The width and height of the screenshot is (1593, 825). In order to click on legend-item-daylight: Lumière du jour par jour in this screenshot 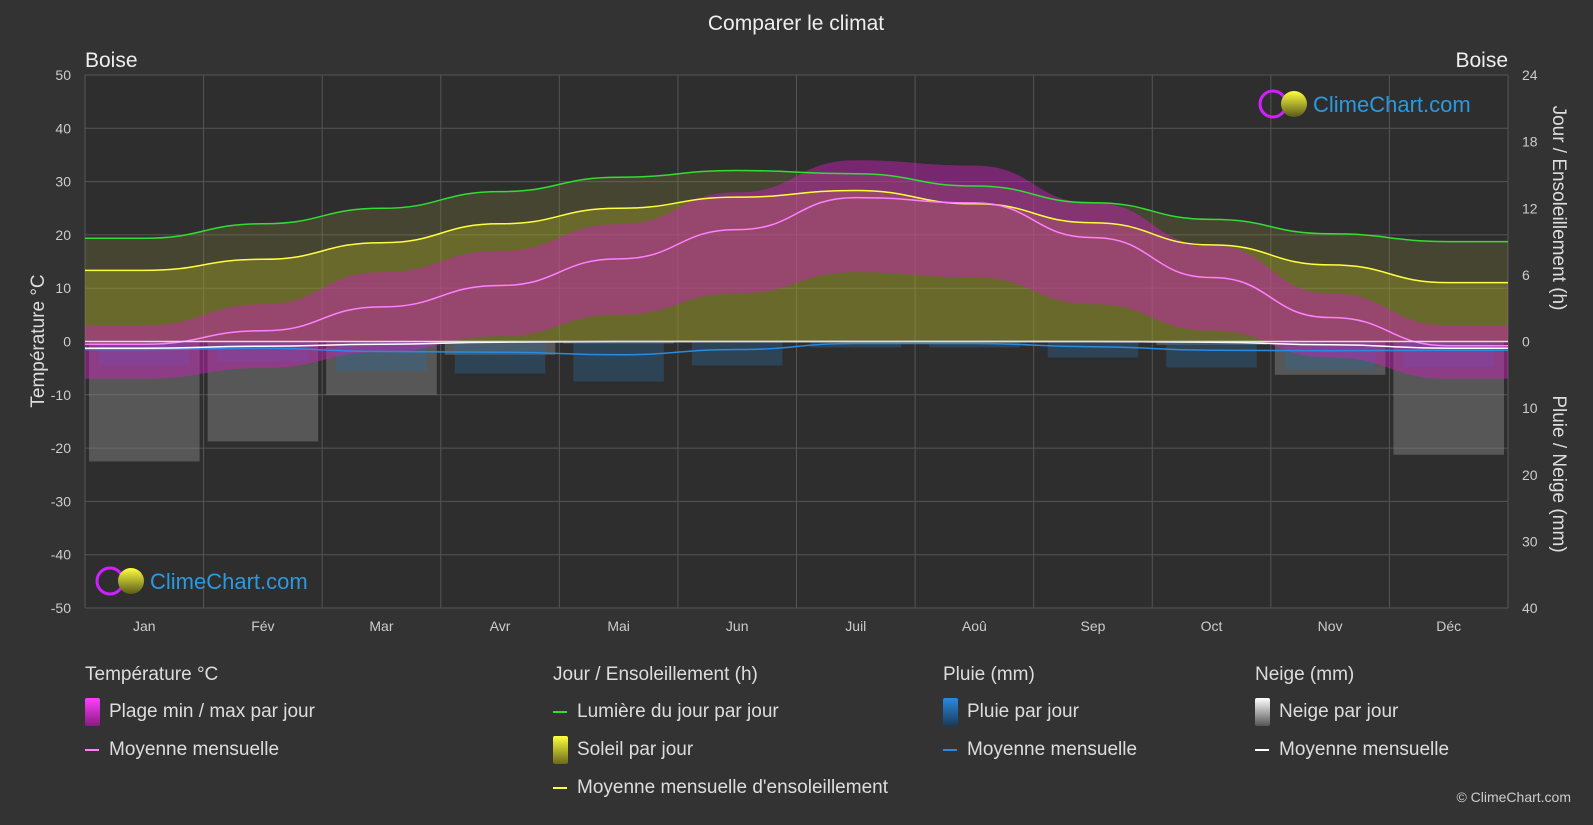, I will do `click(720, 712)`.